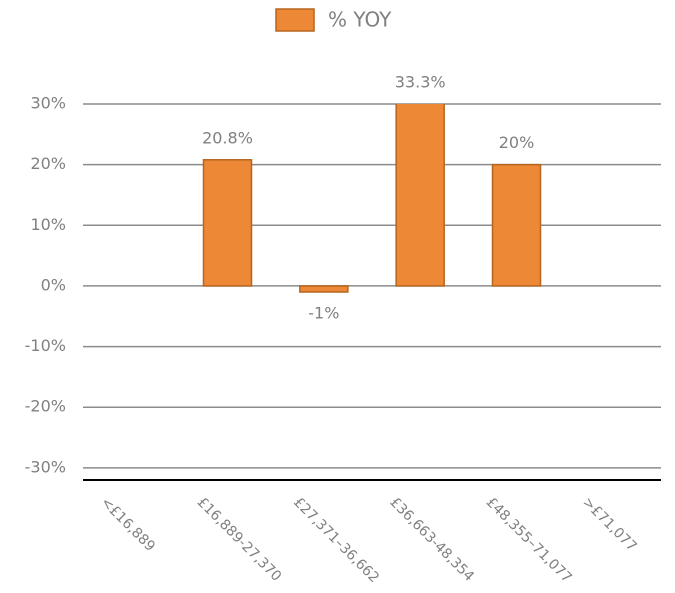 The width and height of the screenshot is (675, 593). I want to click on y-tick-label: 10%, so click(48, 224).